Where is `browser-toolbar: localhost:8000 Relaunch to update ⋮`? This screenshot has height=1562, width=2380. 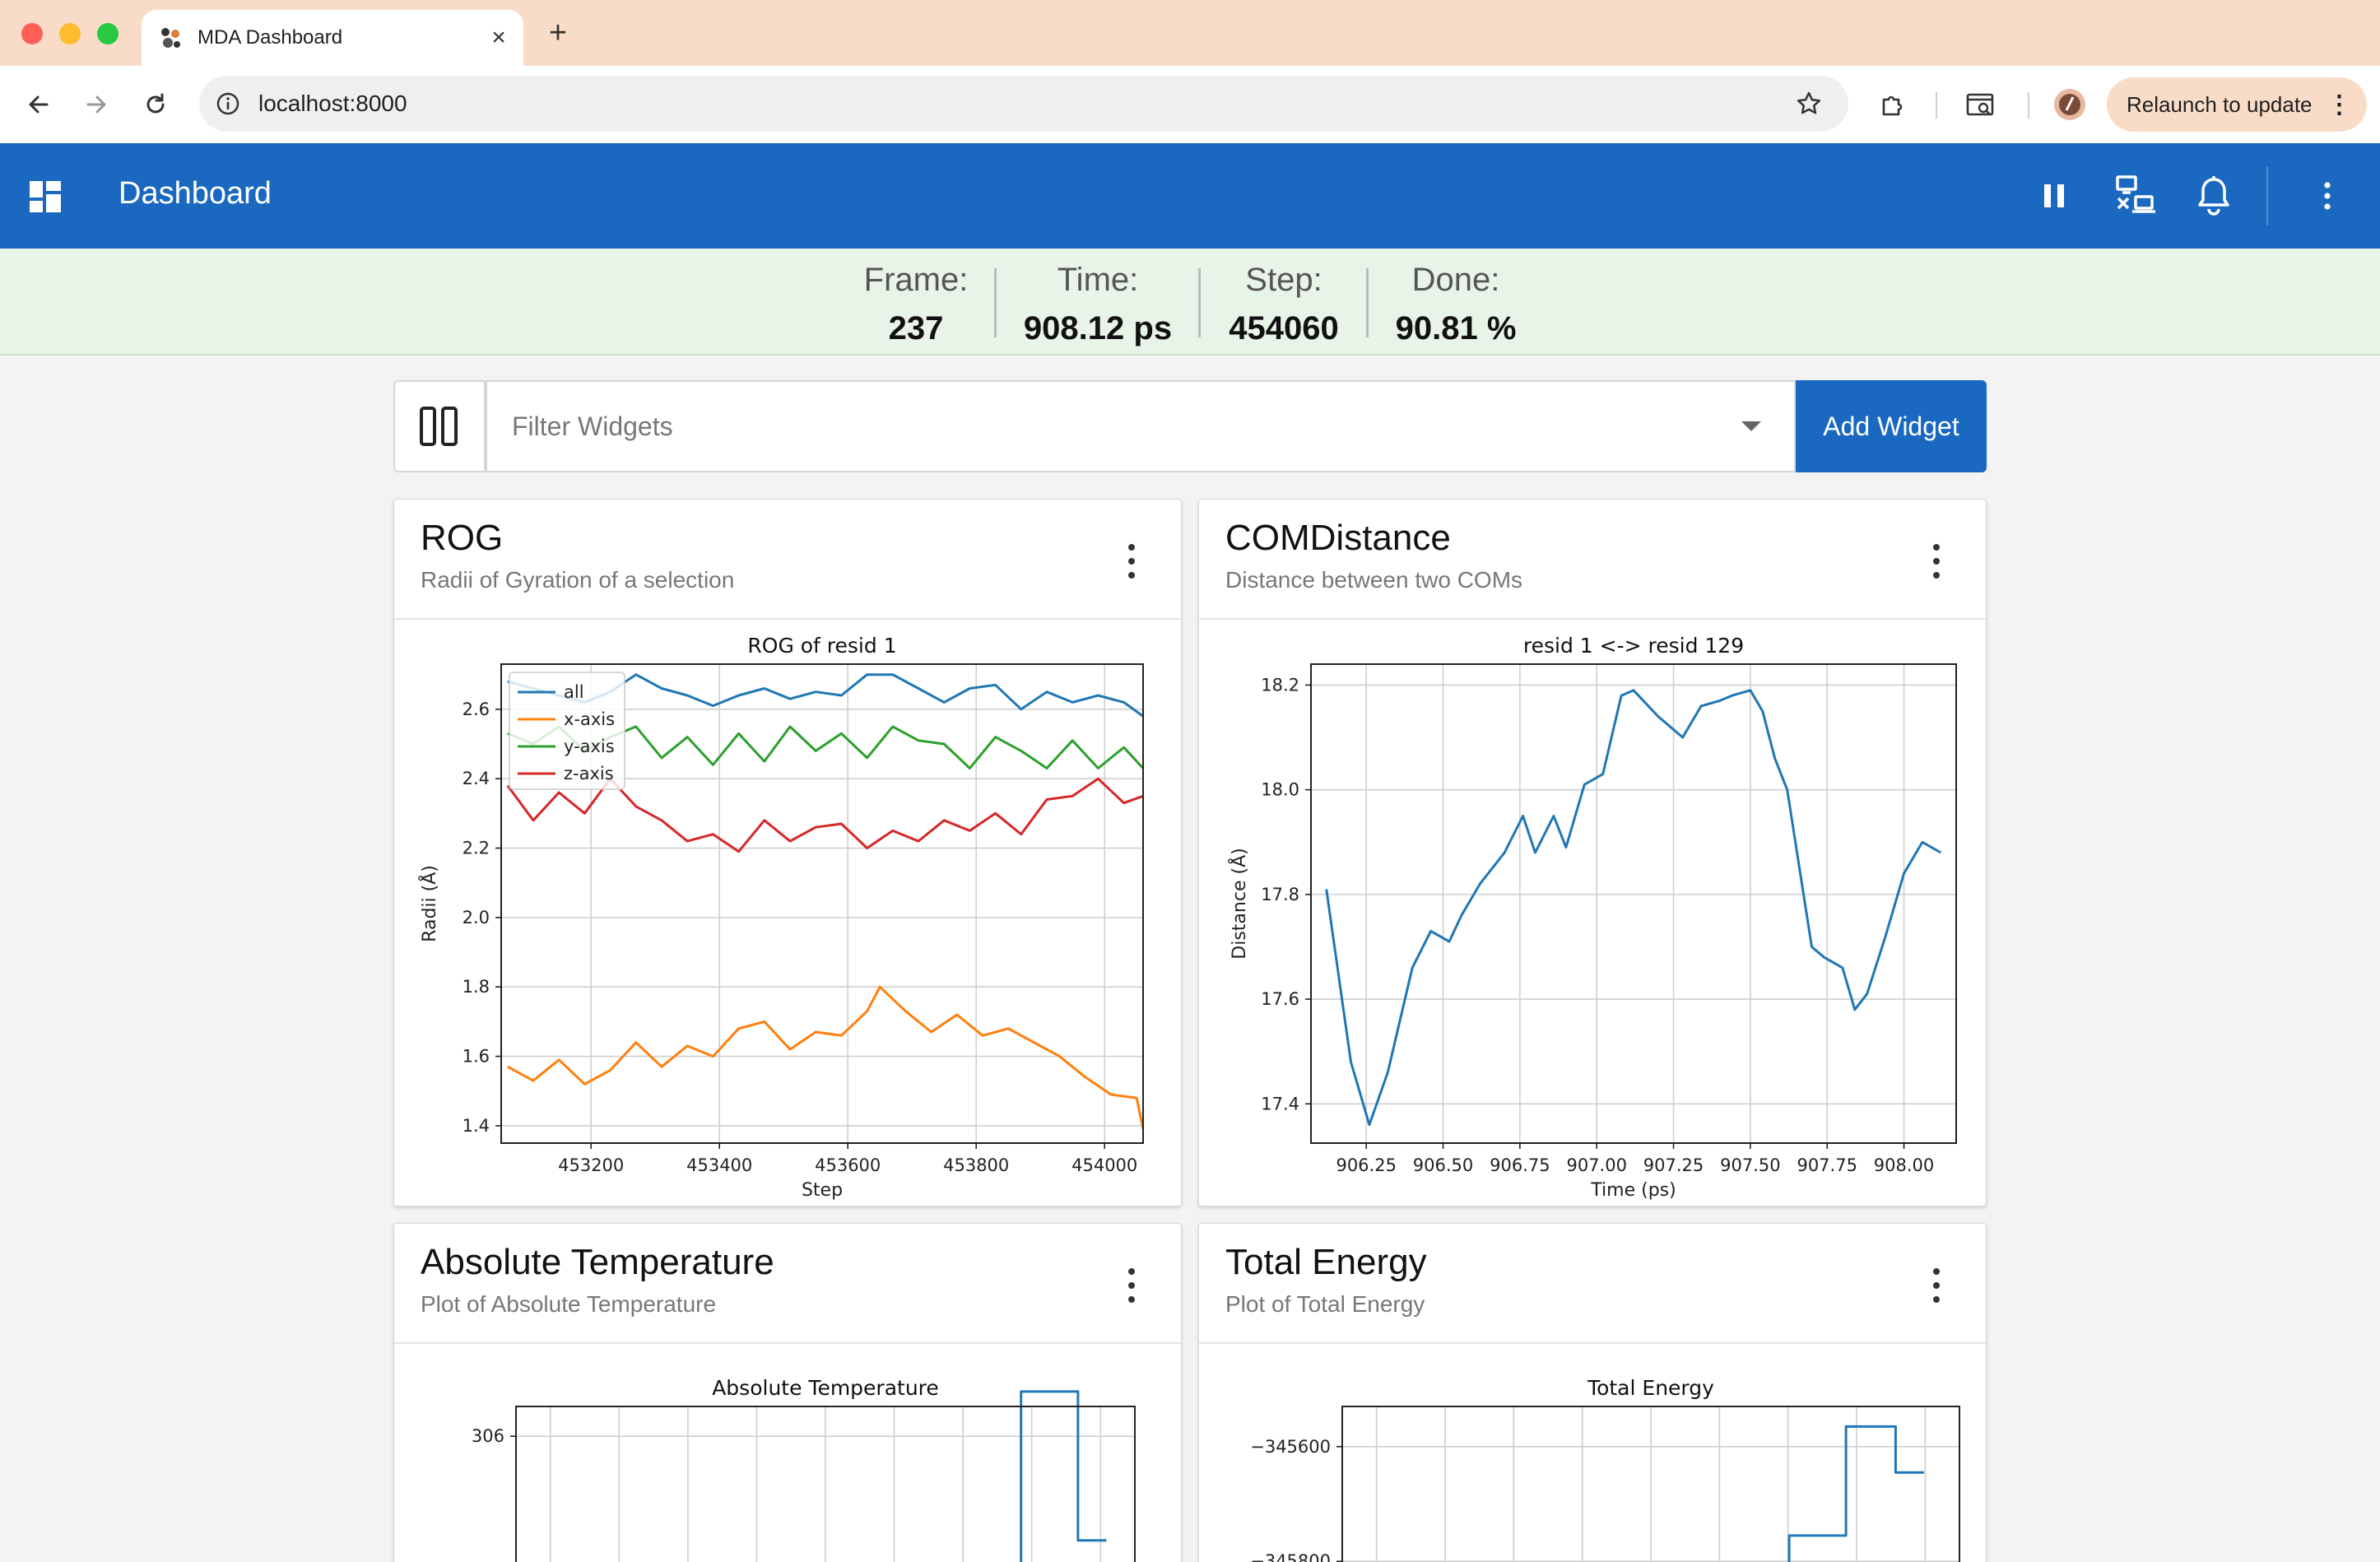 browser-toolbar: localhost:8000 Relaunch to update ⋮ is located at coordinates (1190, 104).